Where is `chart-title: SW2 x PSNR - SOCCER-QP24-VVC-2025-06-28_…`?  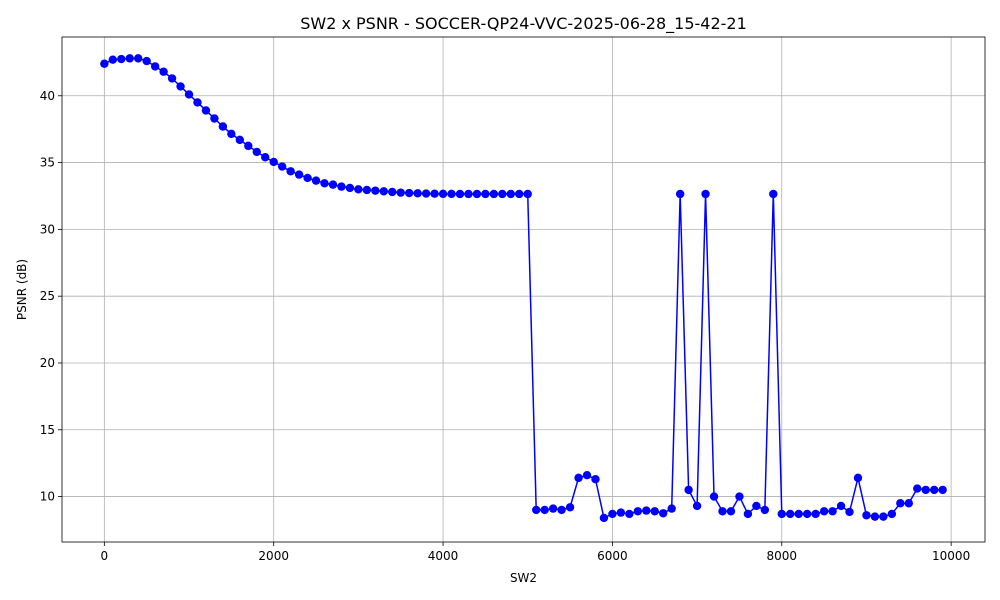 chart-title: SW2 x PSNR - SOCCER-QP24-VVC-2025-06-28_… is located at coordinates (523, 24).